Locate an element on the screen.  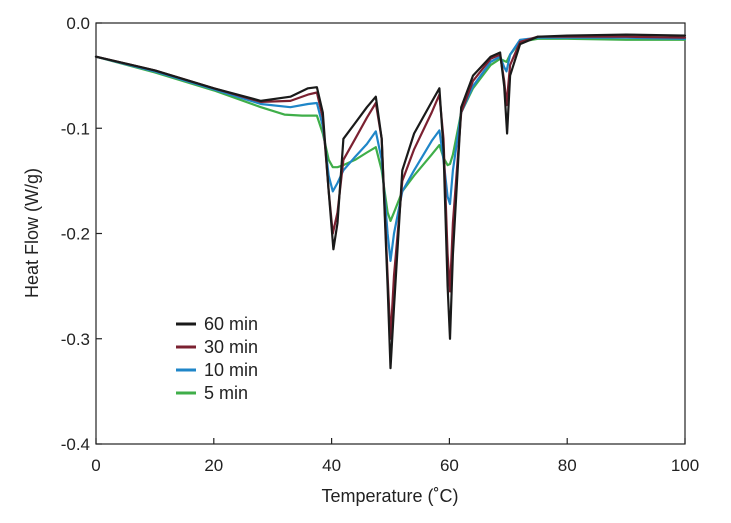
y-tick-label: -0.2 is located at coordinates (75, 234).